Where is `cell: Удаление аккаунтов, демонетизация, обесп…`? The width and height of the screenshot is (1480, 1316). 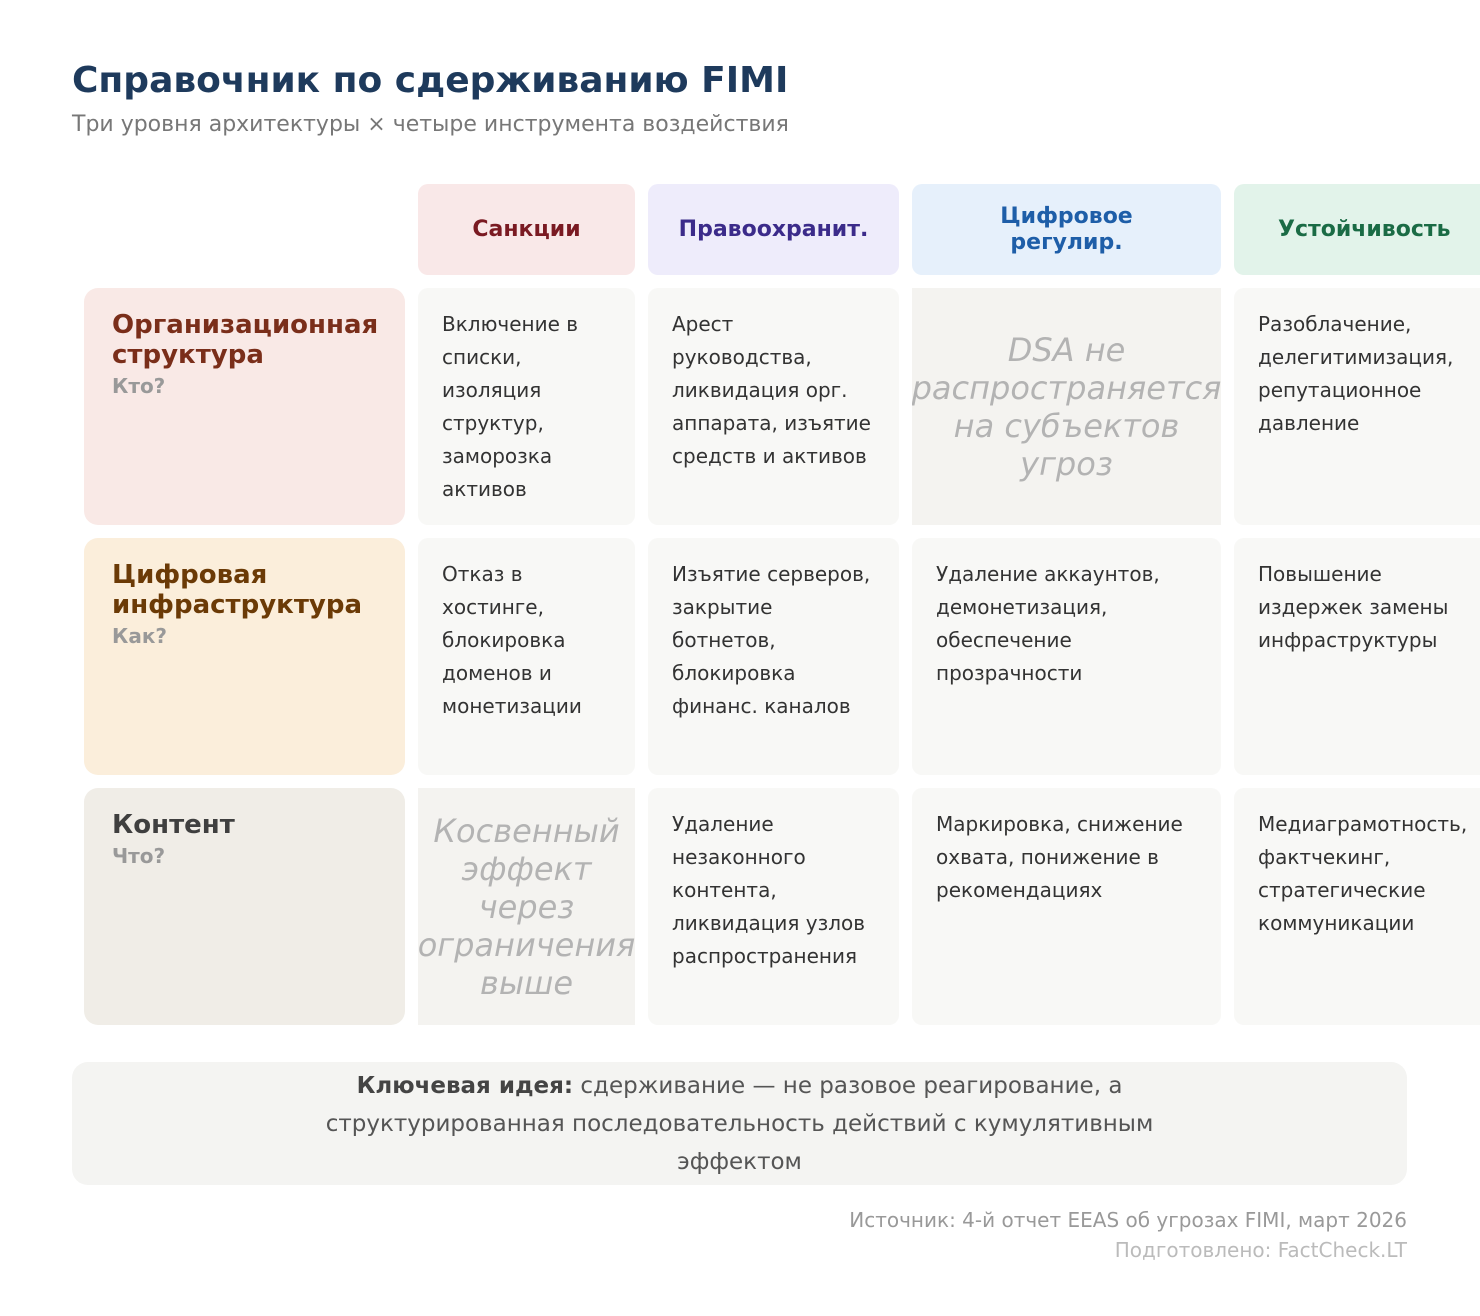
cell: Удаление аккаунтов, демонетизация, обесп… is located at coordinates (1066, 656).